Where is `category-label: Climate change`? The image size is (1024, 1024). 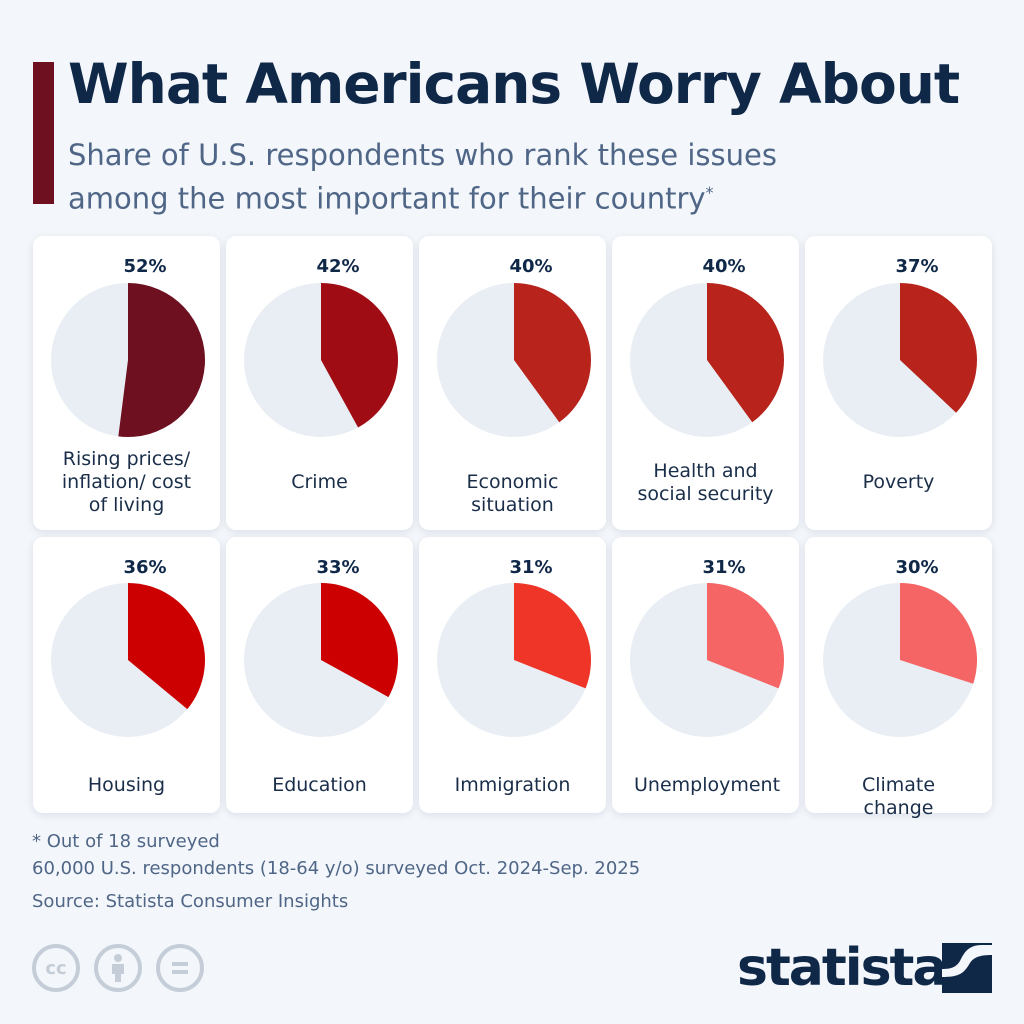
category-label: Climate change is located at coordinates (898, 796).